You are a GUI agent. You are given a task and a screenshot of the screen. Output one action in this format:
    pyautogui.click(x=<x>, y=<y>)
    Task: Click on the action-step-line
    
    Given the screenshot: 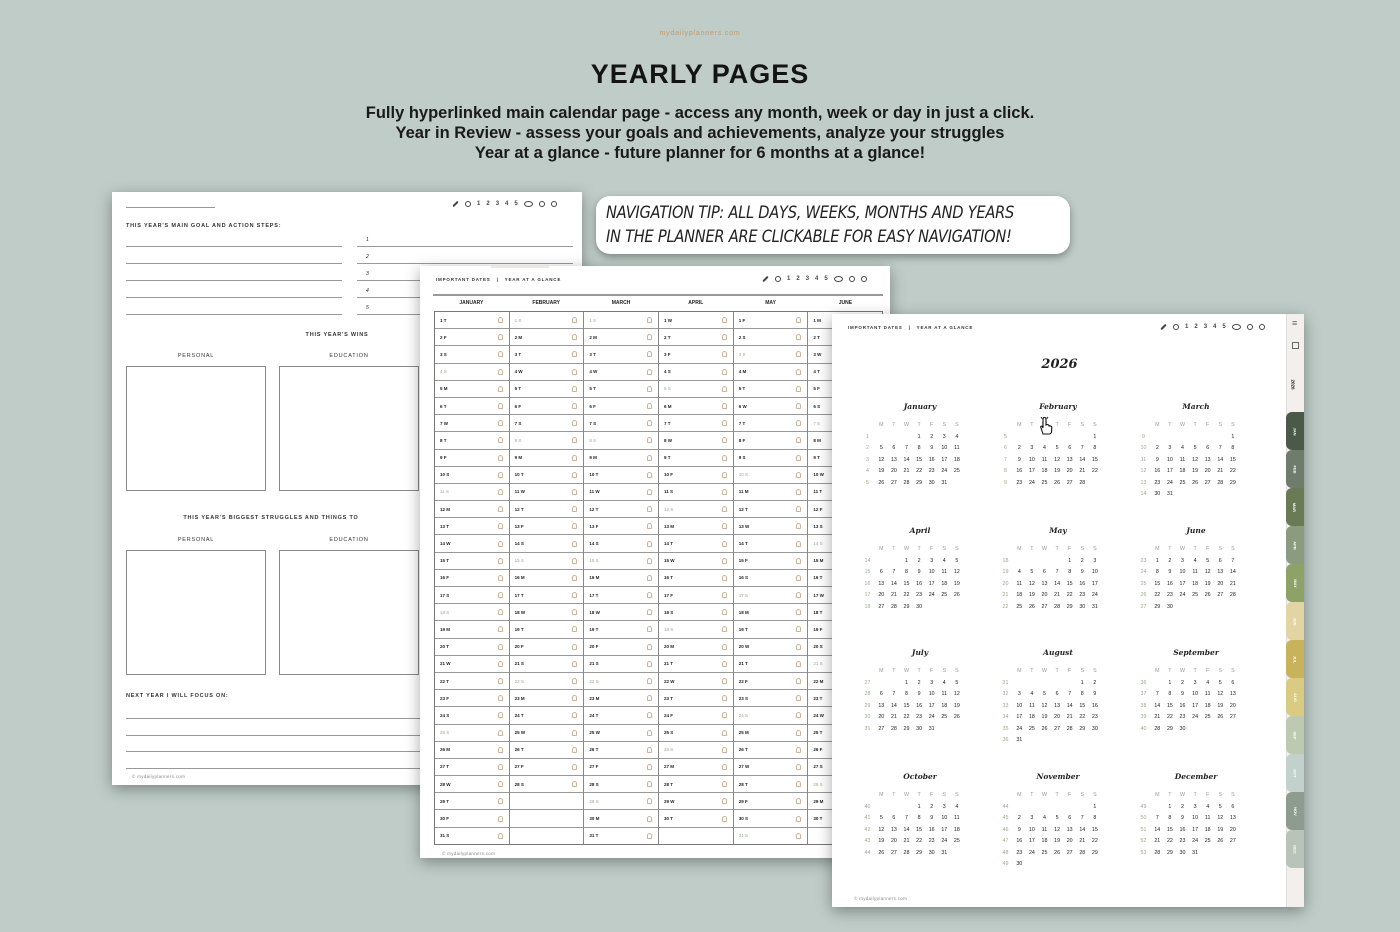 What is the action you would take?
    pyautogui.click(x=465, y=263)
    